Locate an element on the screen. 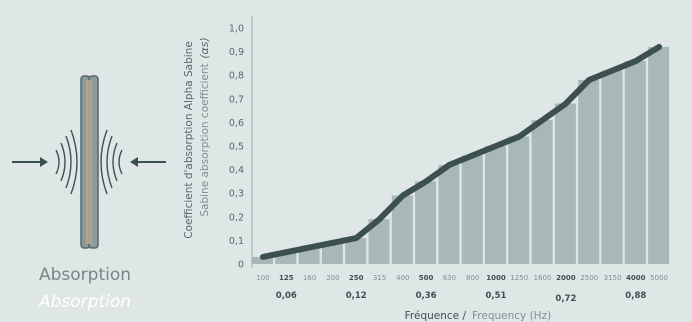 The image size is (692, 322). x-axis-label-secondary: Frequency (Hz) is located at coordinates (511, 316).